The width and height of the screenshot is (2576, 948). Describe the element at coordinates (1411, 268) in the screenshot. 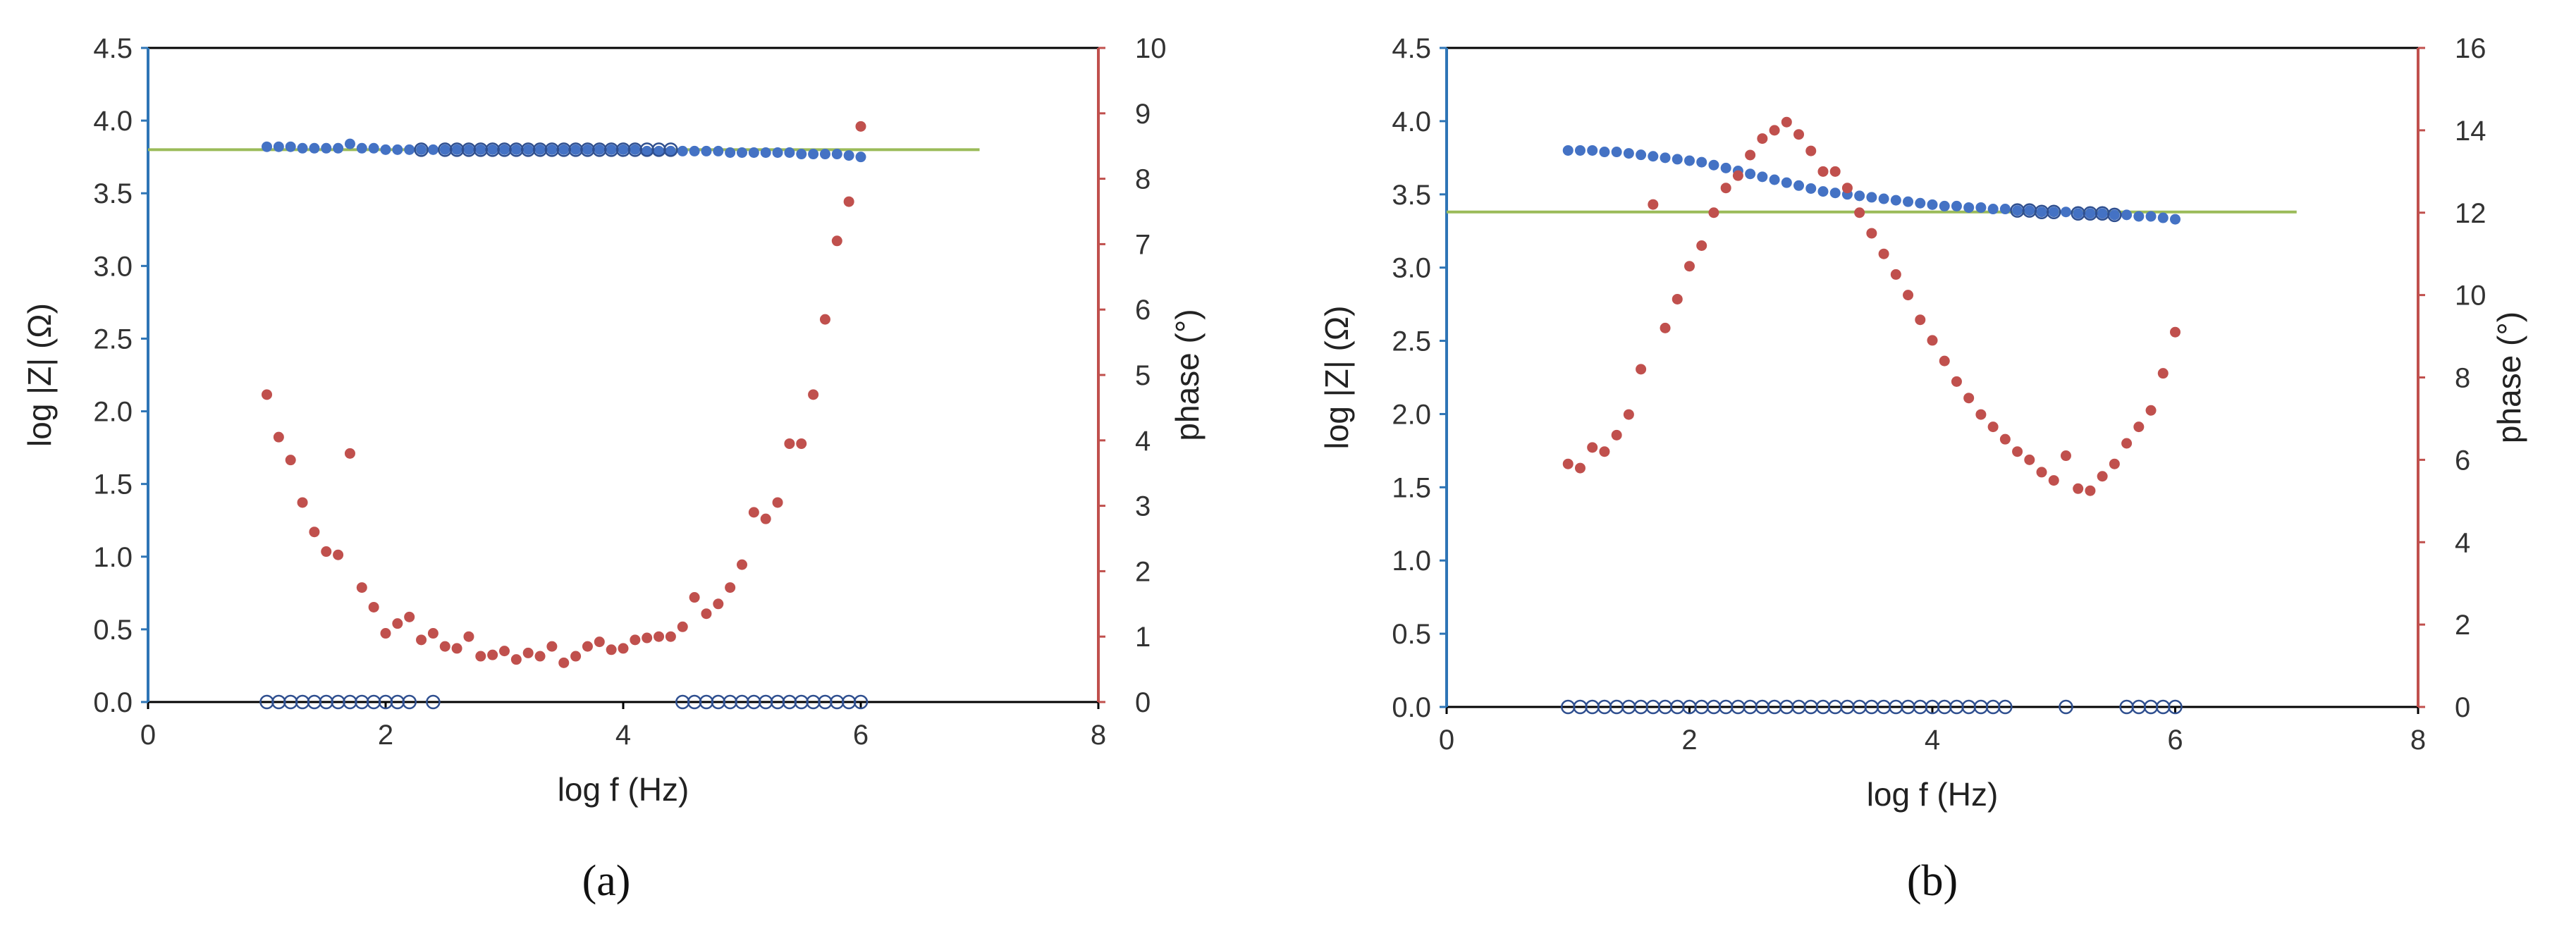

I see `y-tick-label: 3.0` at that location.